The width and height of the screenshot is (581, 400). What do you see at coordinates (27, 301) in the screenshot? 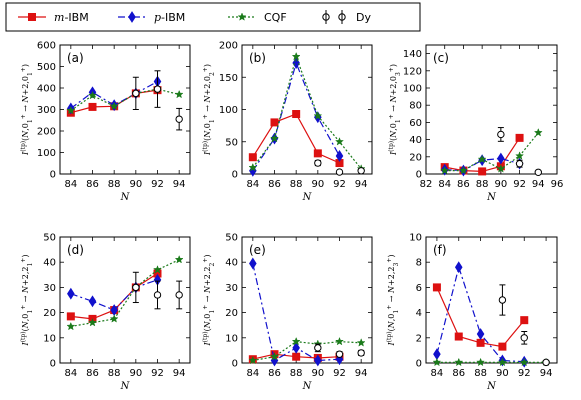
I see `y-axis-label: I(tp)(N,01+ → N+2,21+)` at bounding box center [27, 301].